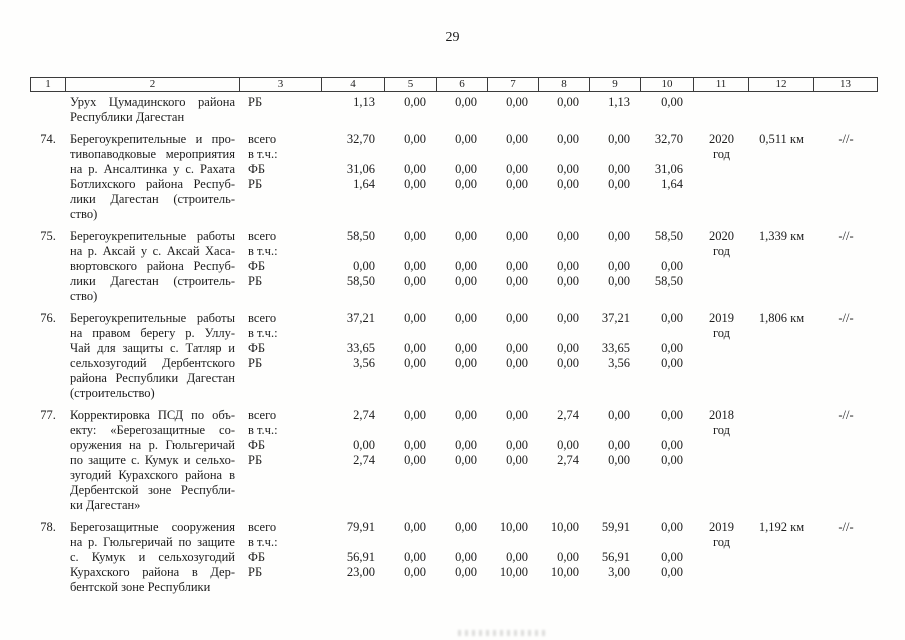  I want to click on description-line: на р. Гюльгеричай по защите, so click(152, 542).